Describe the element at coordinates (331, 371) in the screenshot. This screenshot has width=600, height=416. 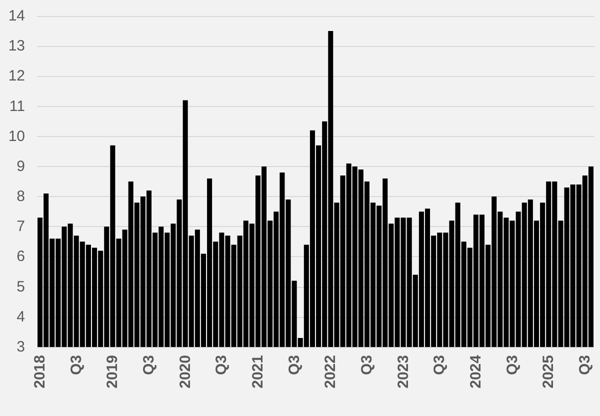
I see `x-tick-label: 2022` at that location.